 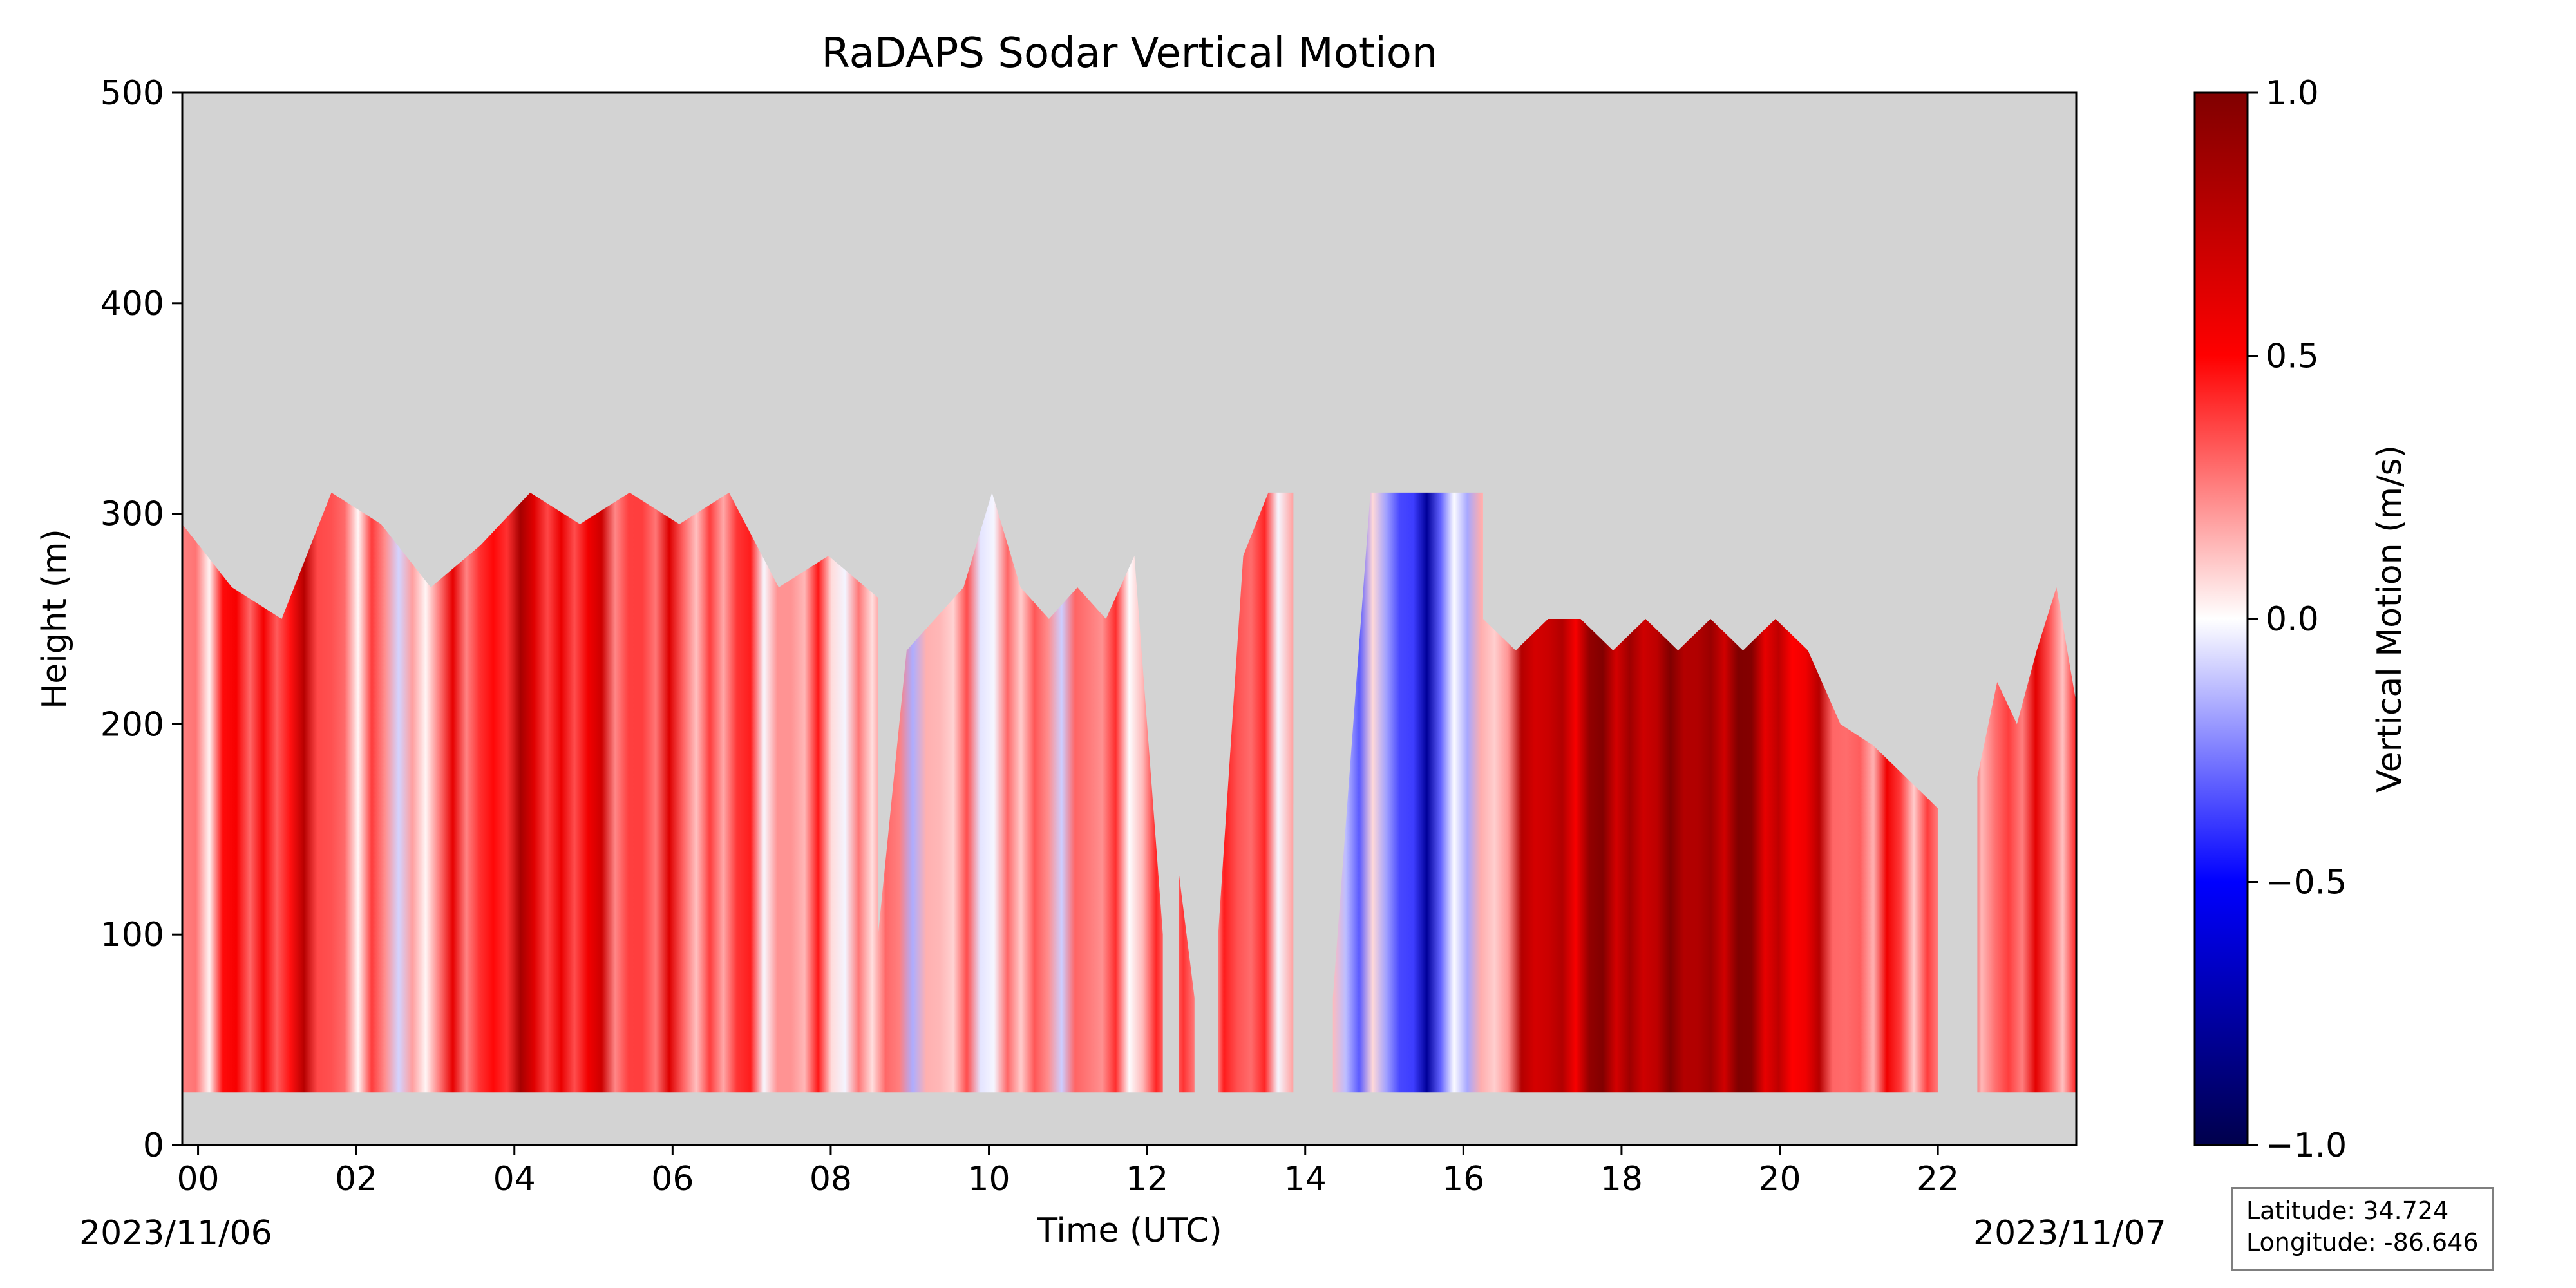 I want to click on x-axis: 00 02 04 06 08 10 12 14 16 18 20 22, so click(x=1067, y=1171).